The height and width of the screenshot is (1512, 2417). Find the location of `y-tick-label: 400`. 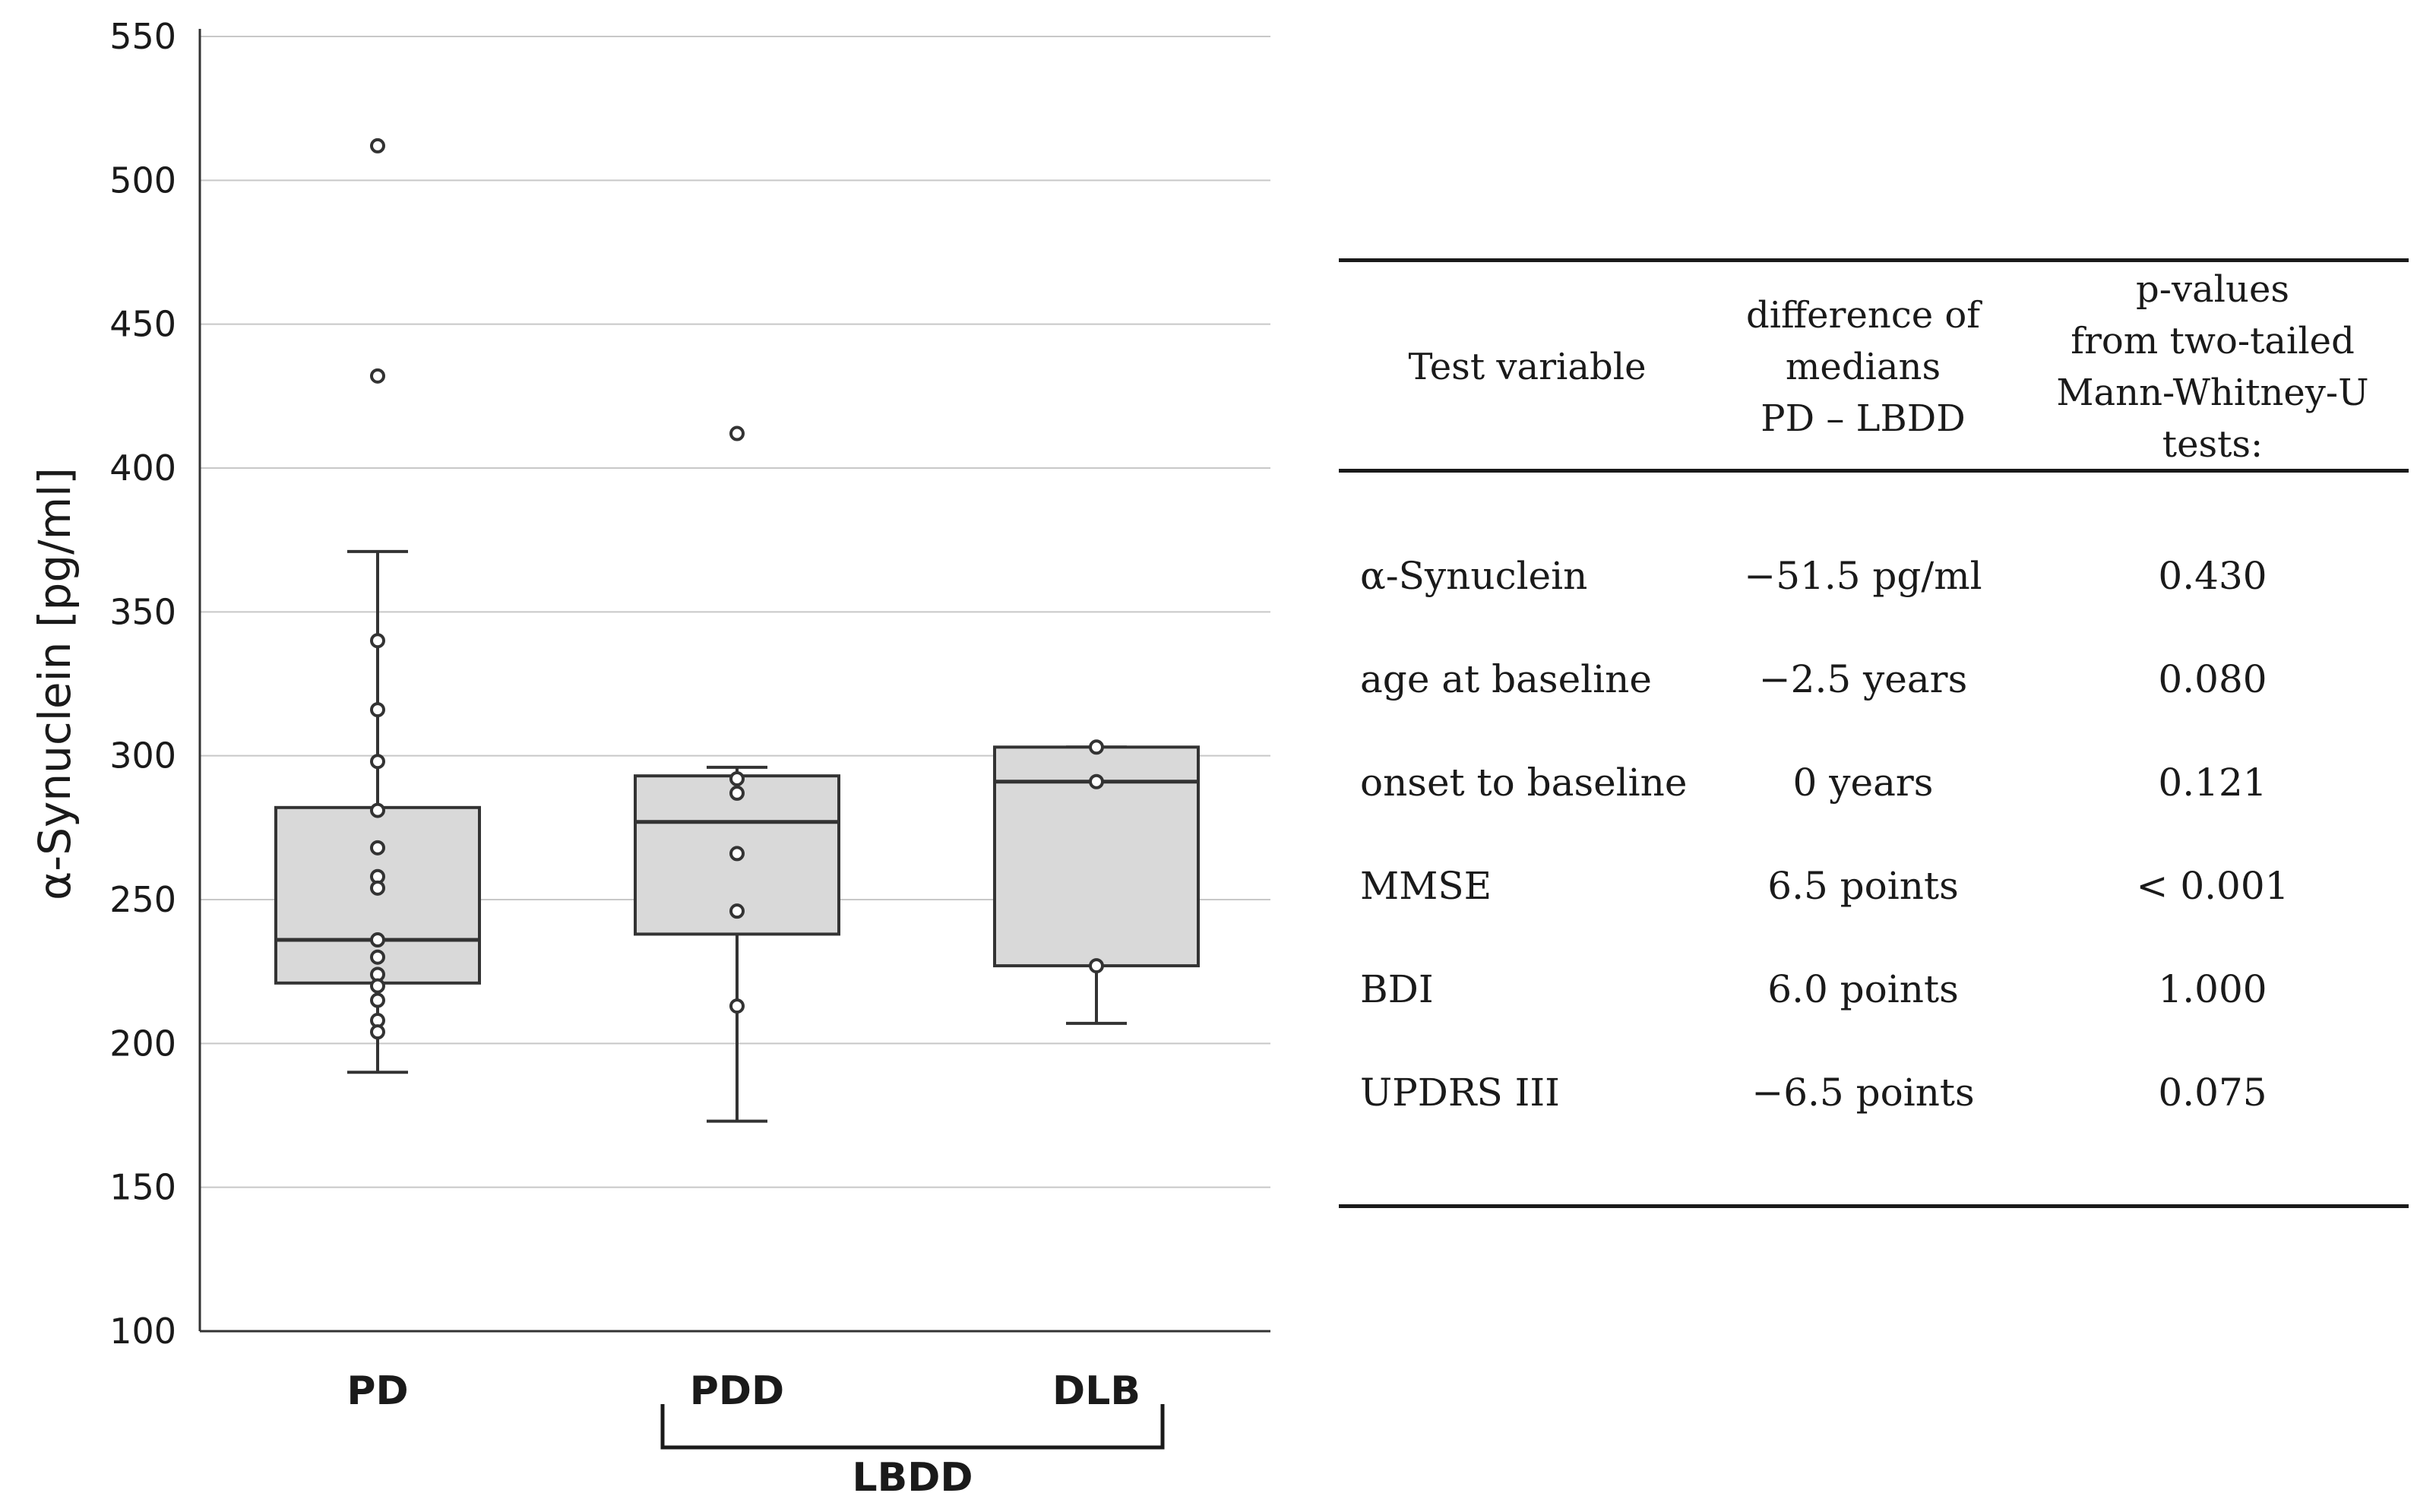

y-tick-label: 400 is located at coordinates (142, 468).